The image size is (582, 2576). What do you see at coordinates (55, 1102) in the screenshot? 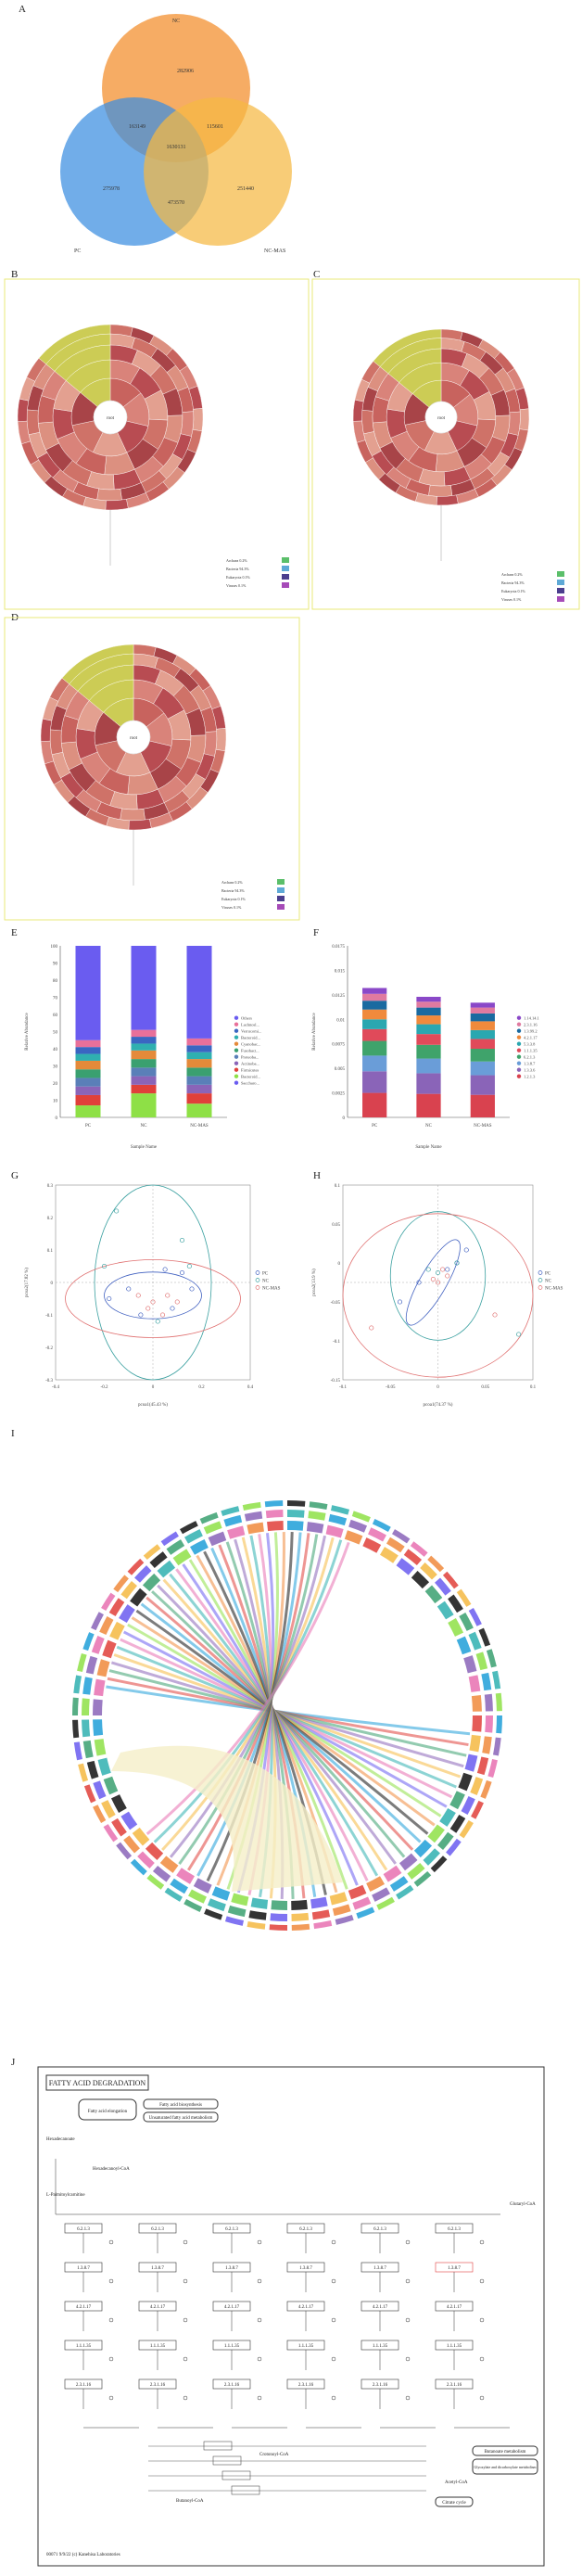
I see `y-tick-label: 10` at bounding box center [55, 1102].